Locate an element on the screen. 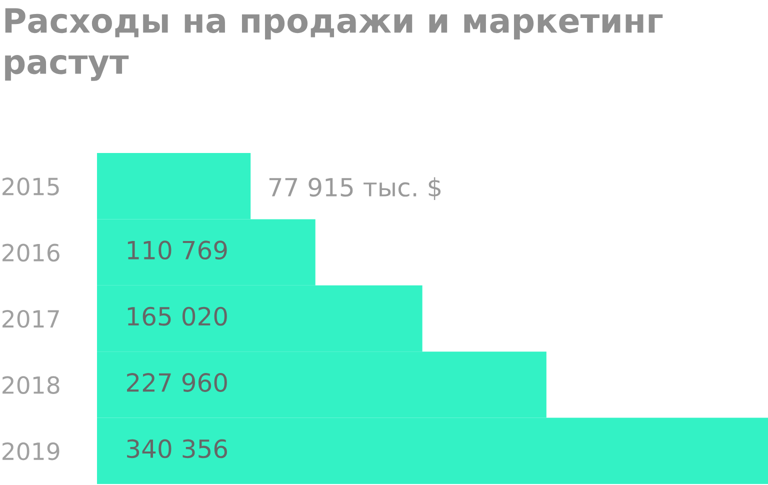  data-label: 110 769 is located at coordinates (177, 250).